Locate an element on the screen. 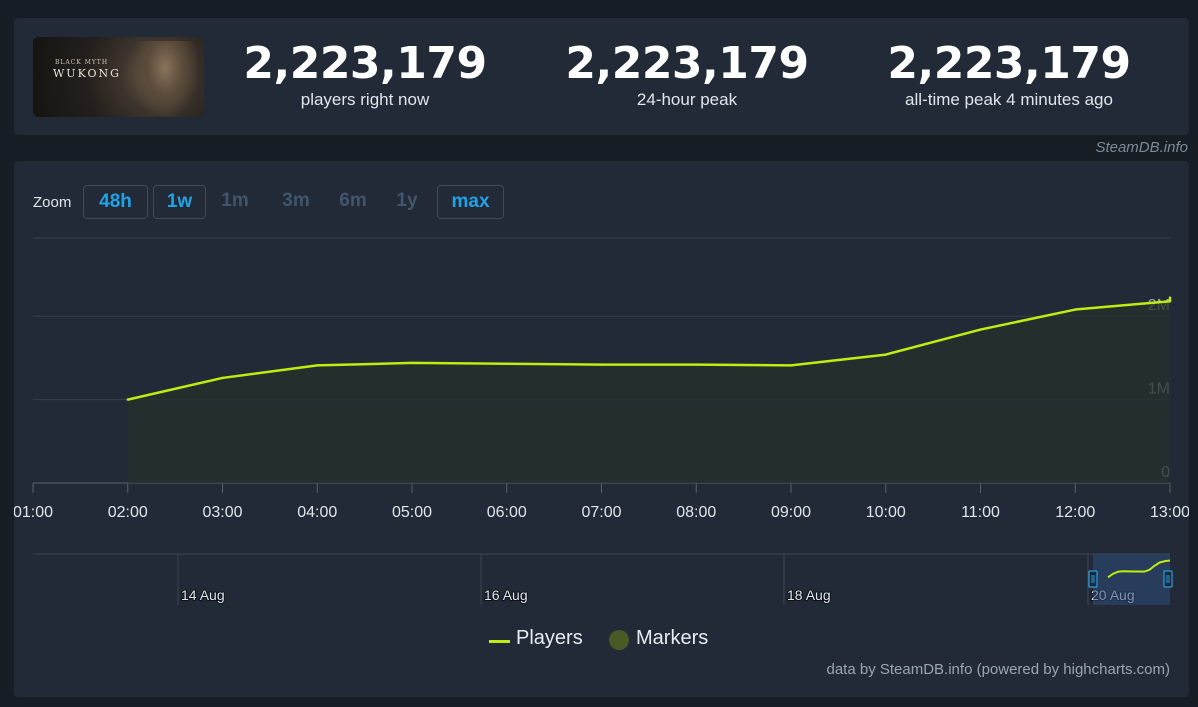  navigator-series-line is located at coordinates (1139, 569).